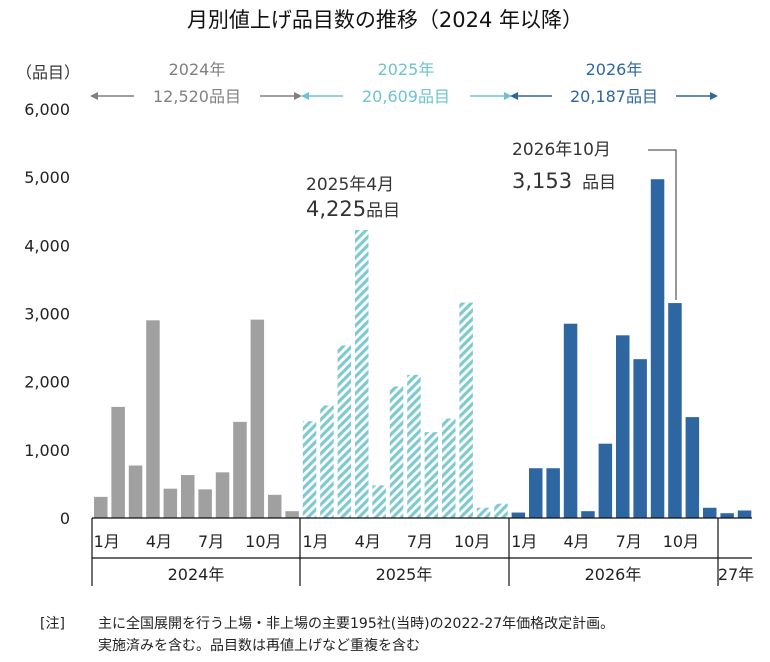  Describe the element at coordinates (588, 514) in the screenshot. I see `bar-2026年-m5` at that location.